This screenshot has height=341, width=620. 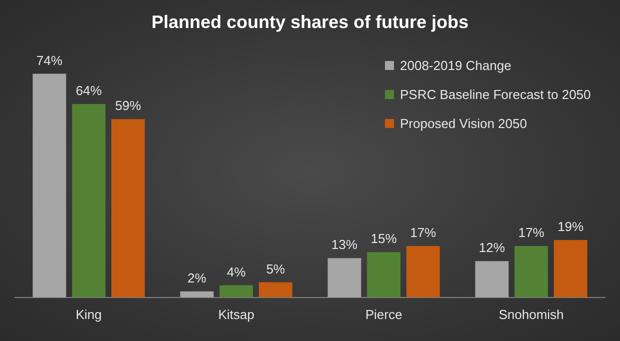 What do you see at coordinates (89, 314) in the screenshot?
I see `x-tick-label: King` at bounding box center [89, 314].